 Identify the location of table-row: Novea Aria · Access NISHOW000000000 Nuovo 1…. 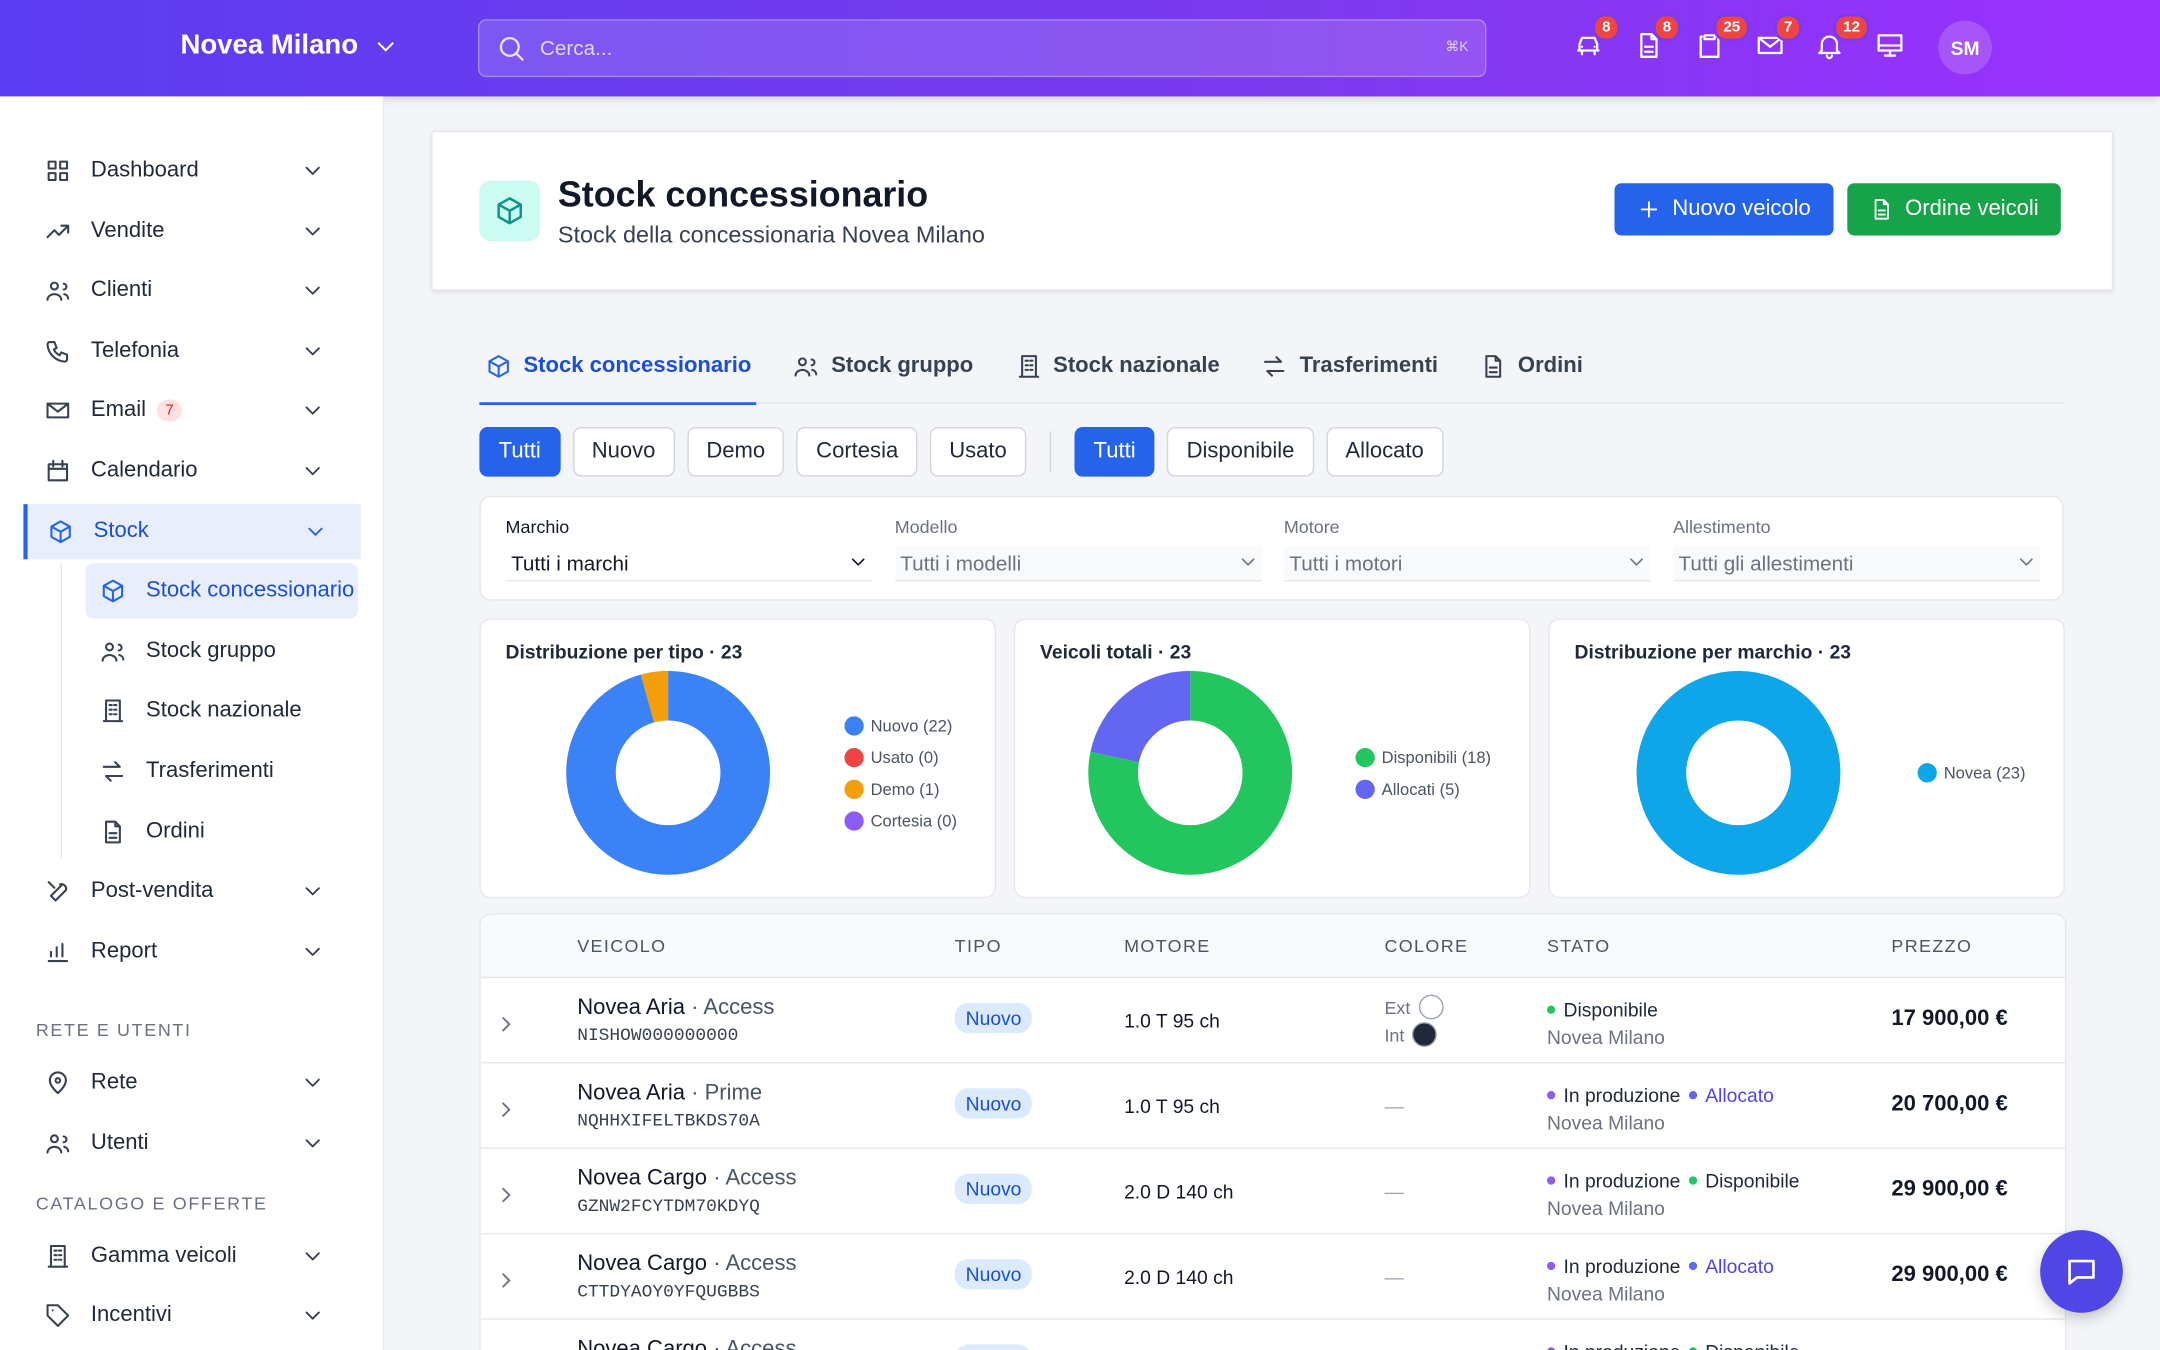
(1272, 1020).